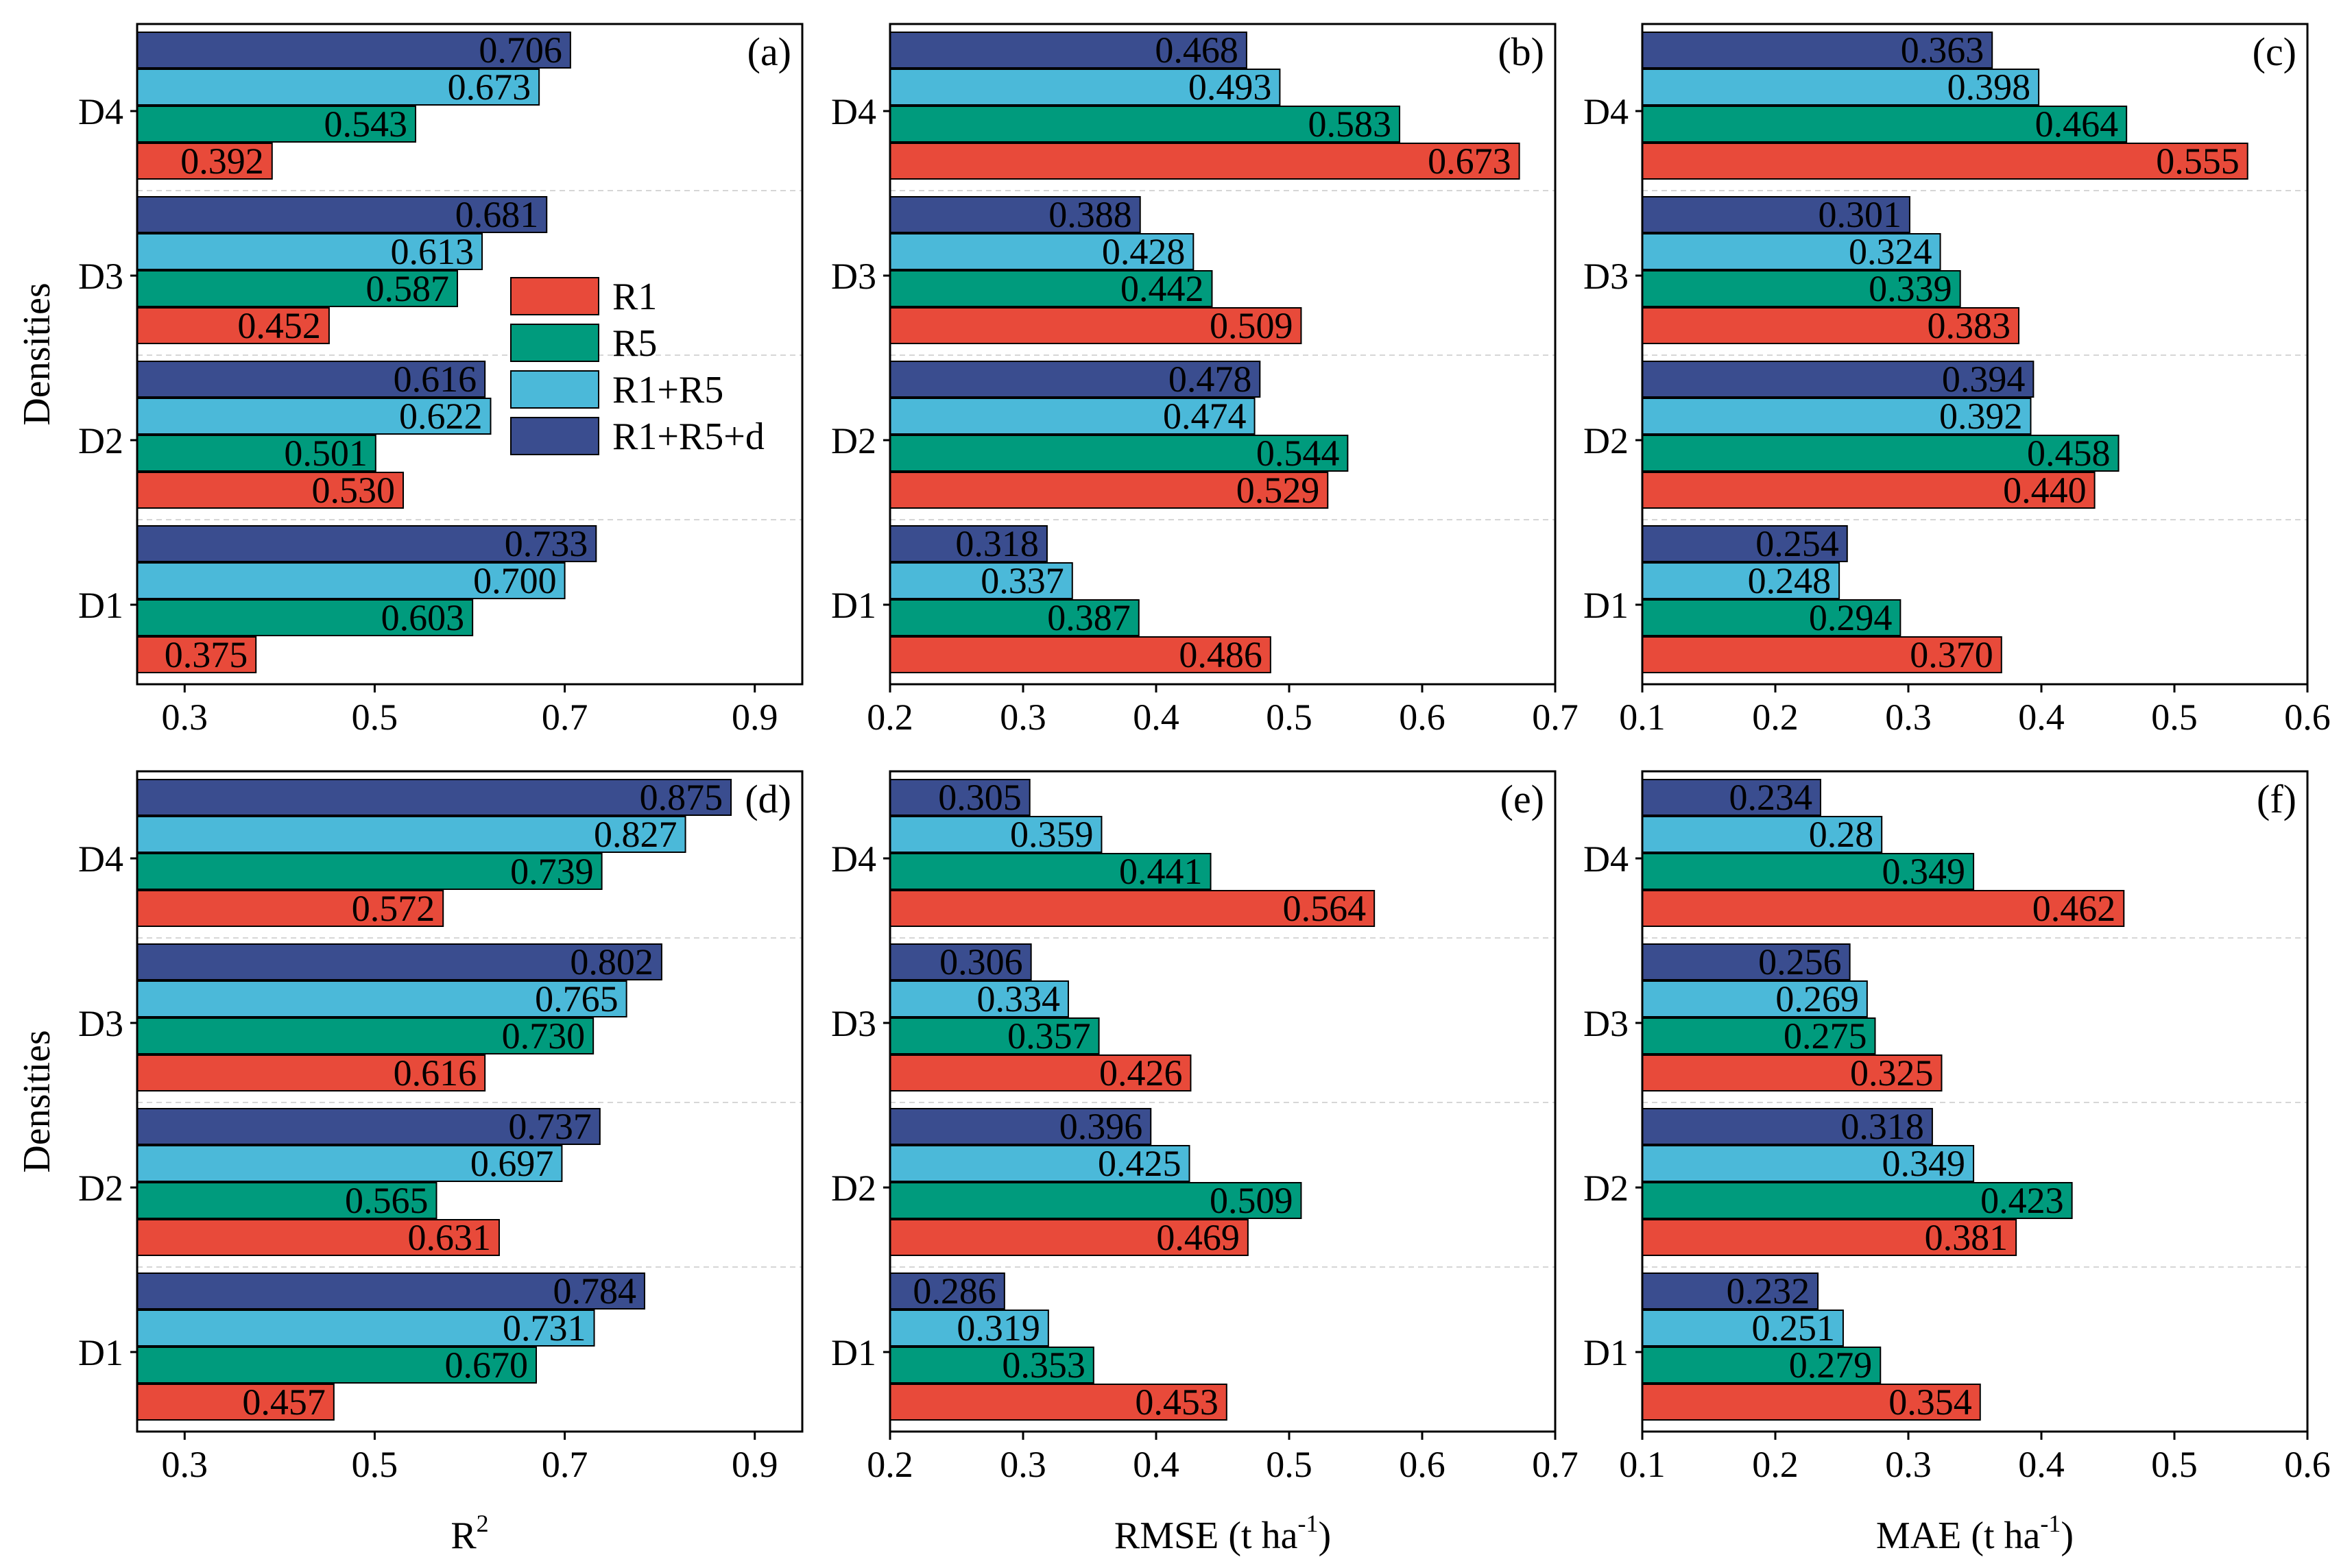 Image resolution: width=2352 pixels, height=1568 pixels. I want to click on bar-value-label: 0.452, so click(279, 325).